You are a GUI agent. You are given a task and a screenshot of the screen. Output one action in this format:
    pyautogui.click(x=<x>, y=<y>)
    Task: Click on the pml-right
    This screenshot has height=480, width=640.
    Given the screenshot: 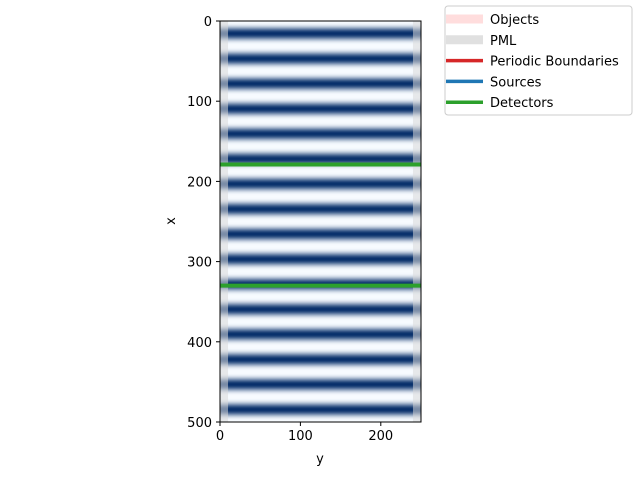 What is the action you would take?
    pyautogui.click(x=416, y=221)
    